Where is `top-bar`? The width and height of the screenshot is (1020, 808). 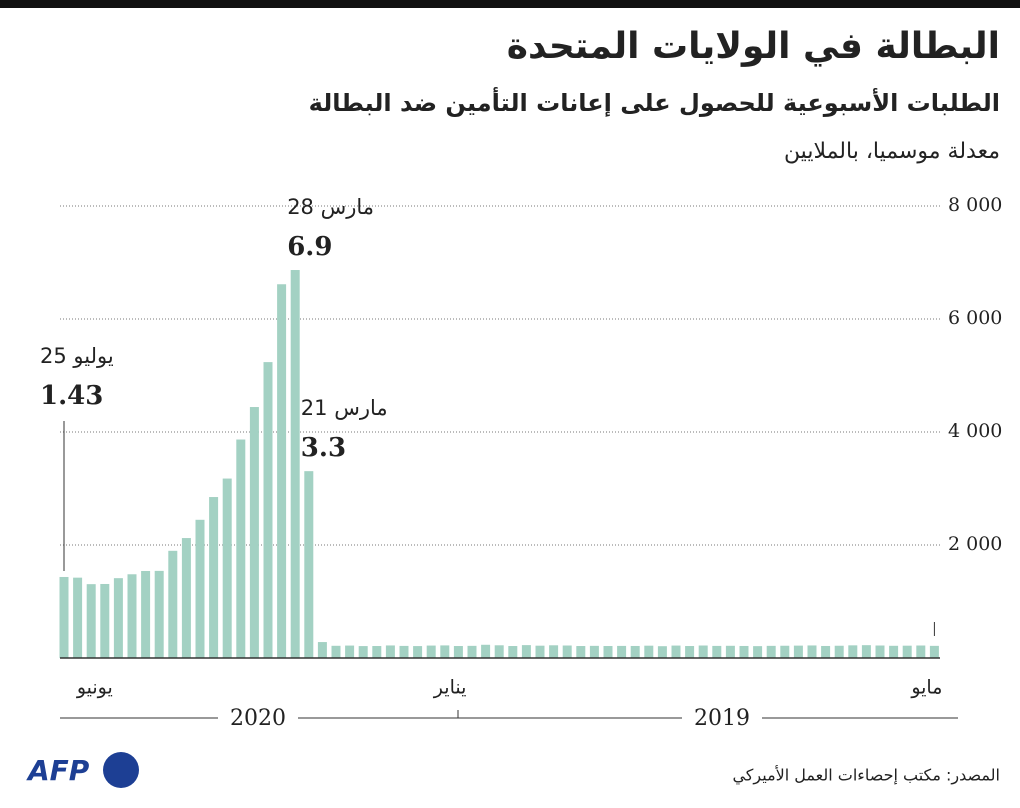 top-bar is located at coordinates (510, 4).